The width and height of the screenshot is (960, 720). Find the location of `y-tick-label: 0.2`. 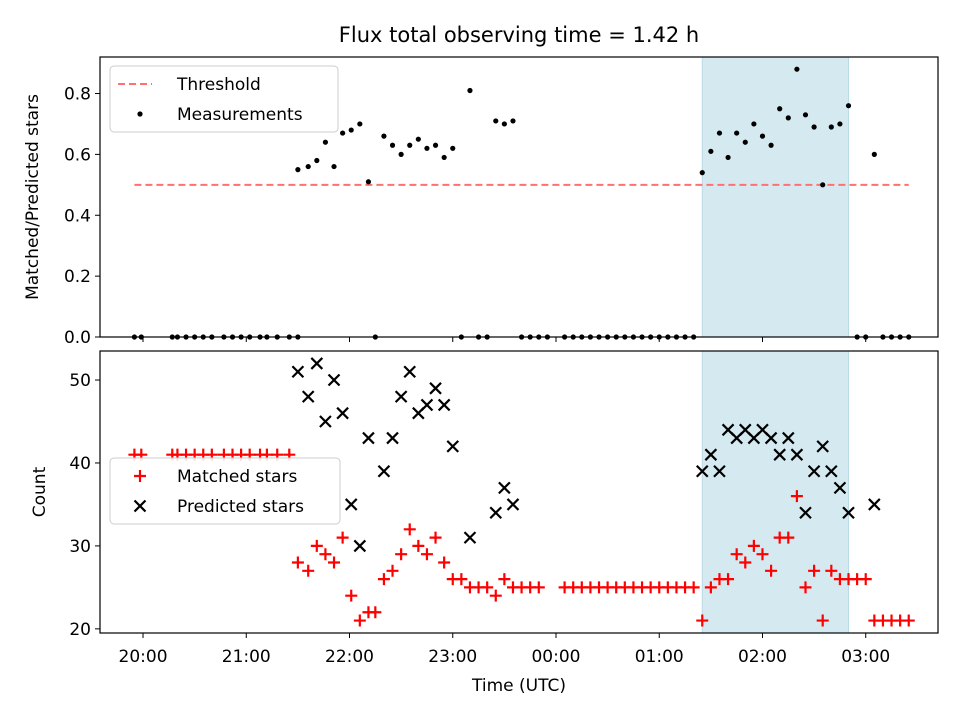

y-tick-label: 0.2 is located at coordinates (77, 277).